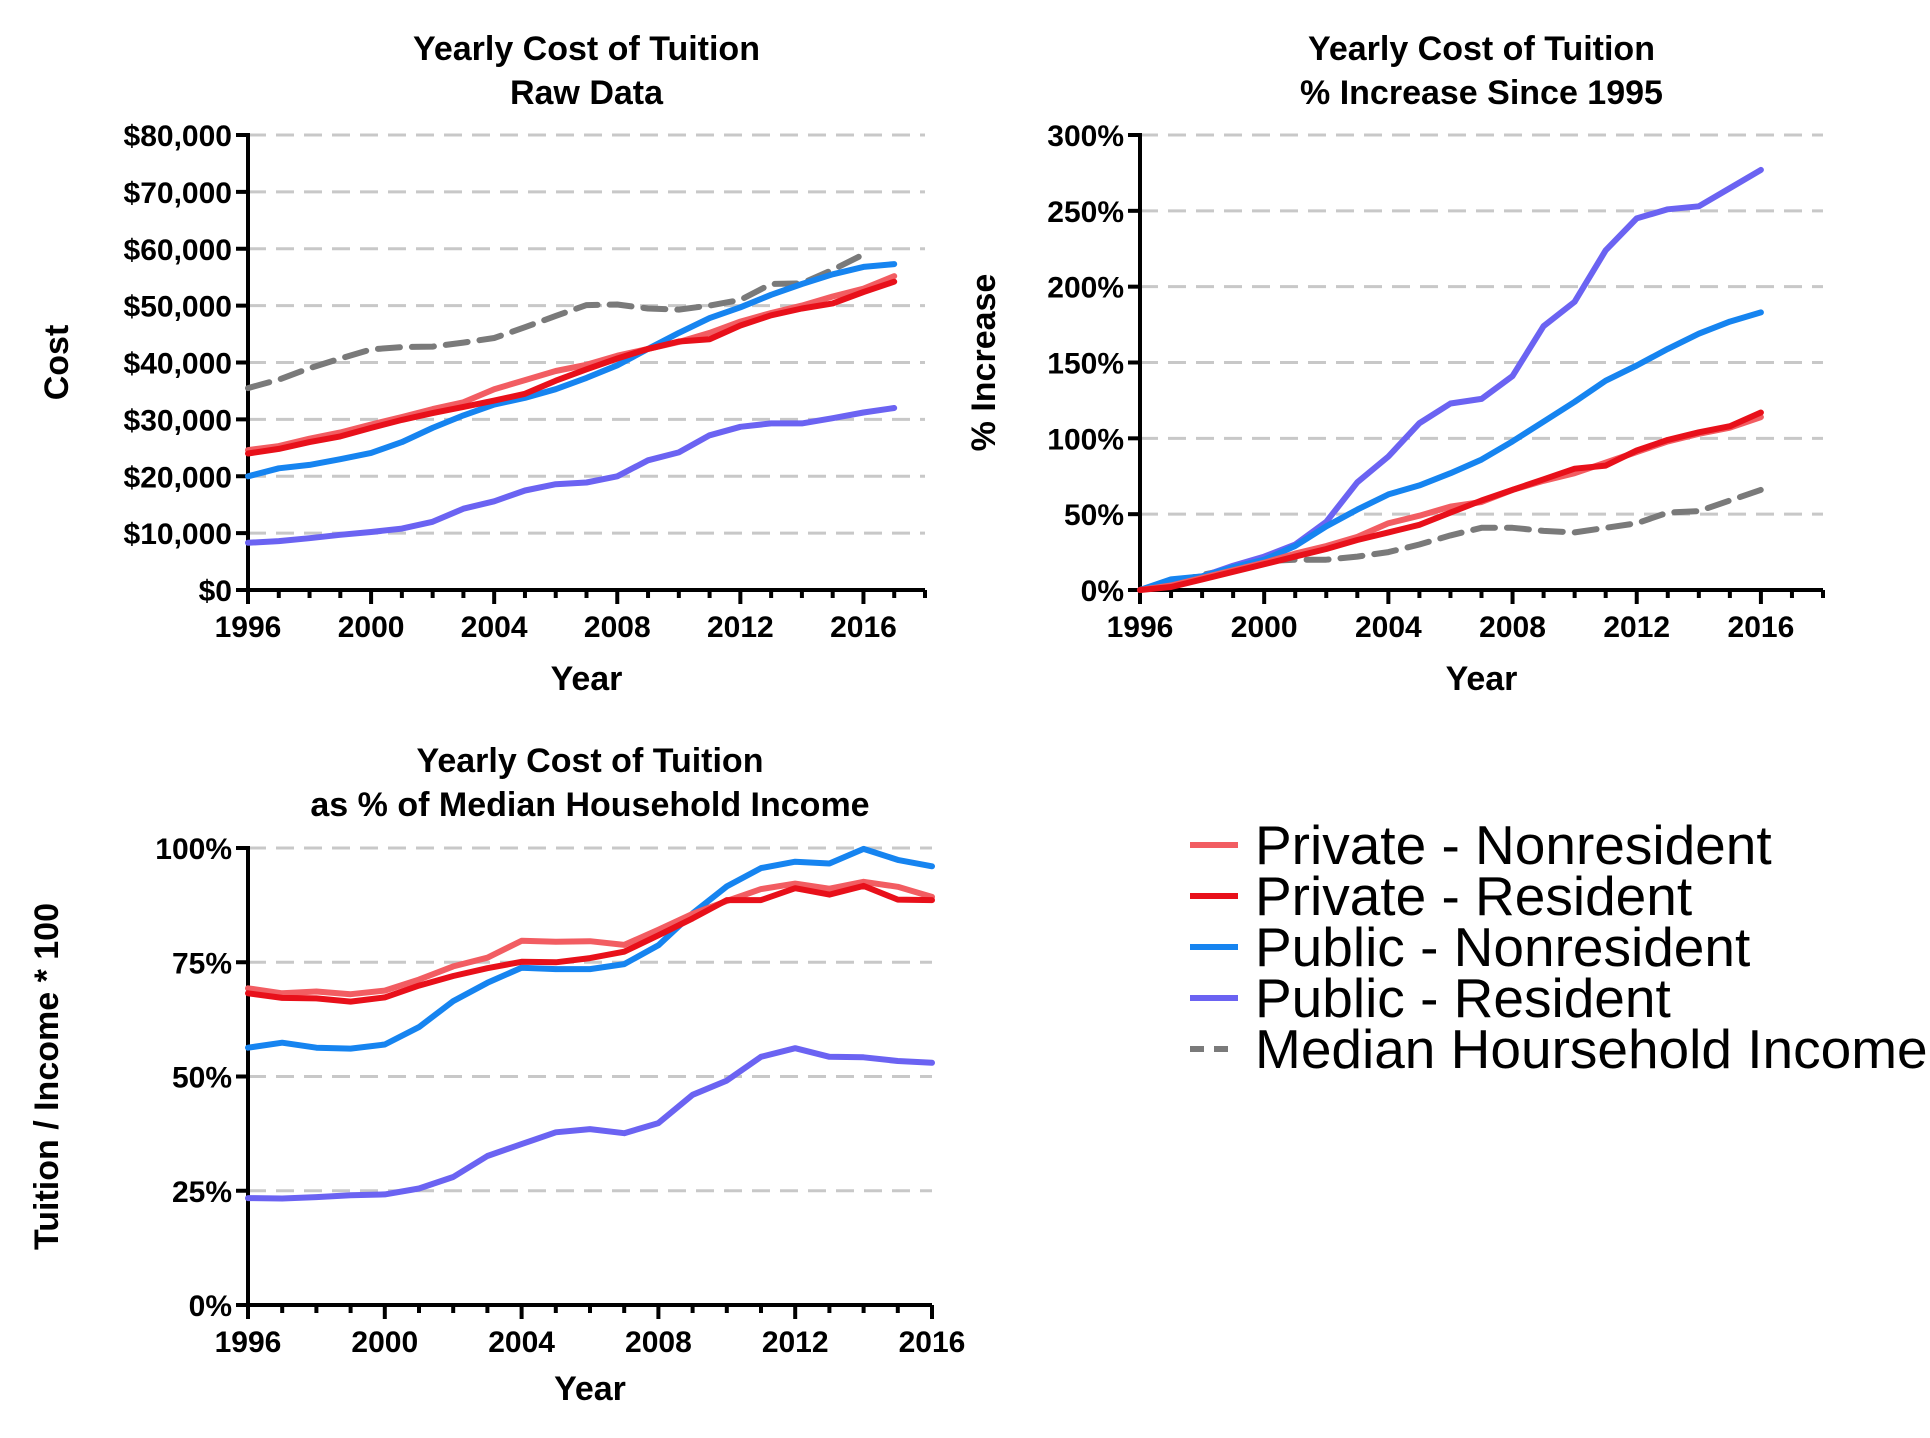  I want to click on chart-title-line: % Increase Since 1995, so click(1481, 93).